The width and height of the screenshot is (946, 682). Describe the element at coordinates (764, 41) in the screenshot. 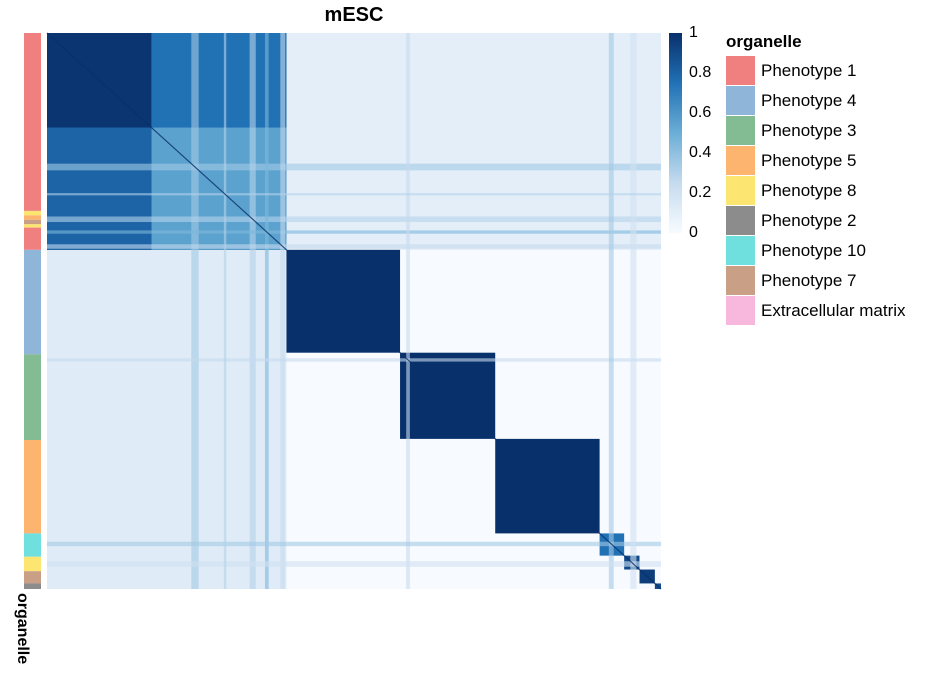

I see `legend-title: organelle` at that location.